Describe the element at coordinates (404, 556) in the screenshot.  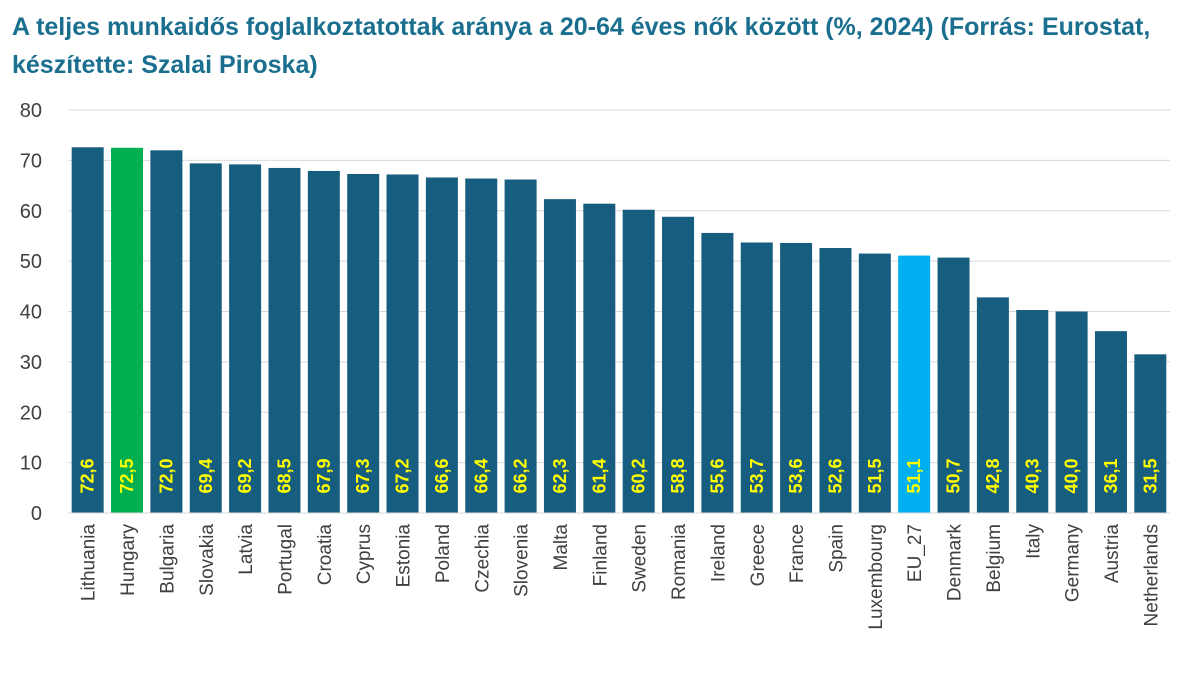
I see `category-label: Estonia` at that location.